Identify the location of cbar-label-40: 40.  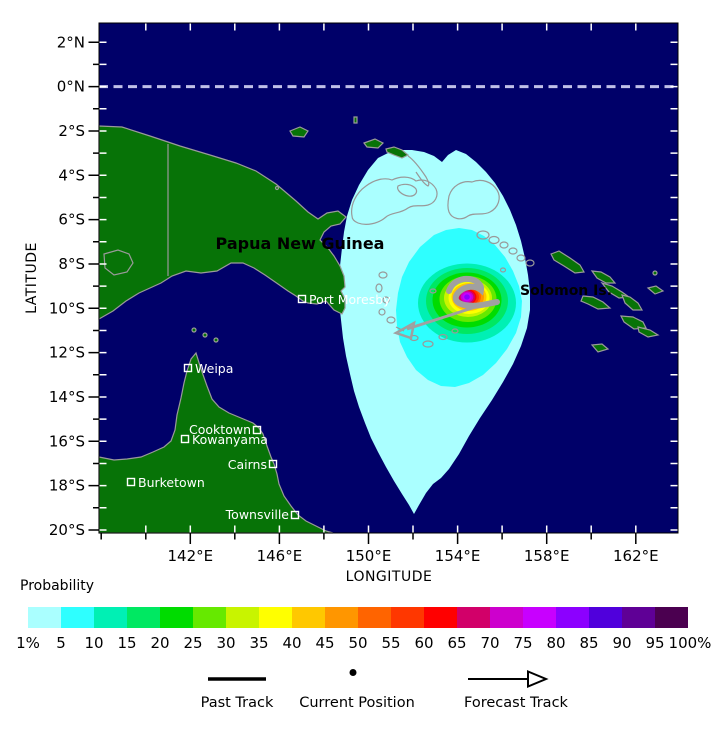
(291, 643).